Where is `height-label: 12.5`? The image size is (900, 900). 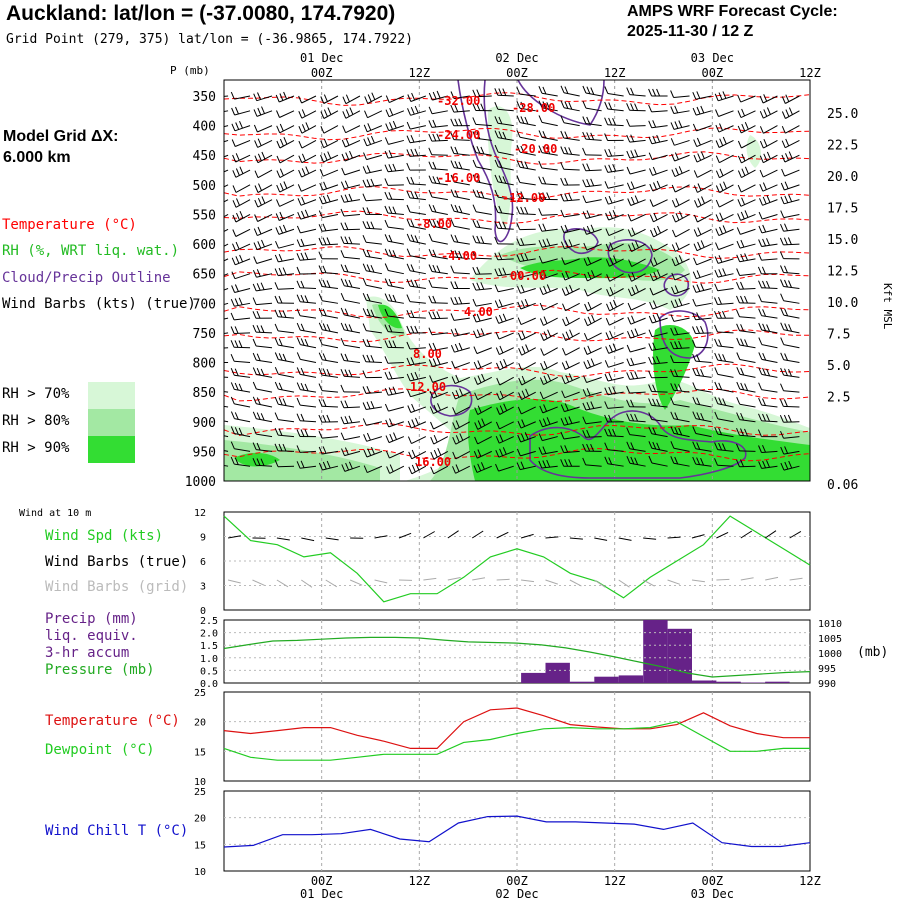 height-label: 12.5 is located at coordinates (842, 272).